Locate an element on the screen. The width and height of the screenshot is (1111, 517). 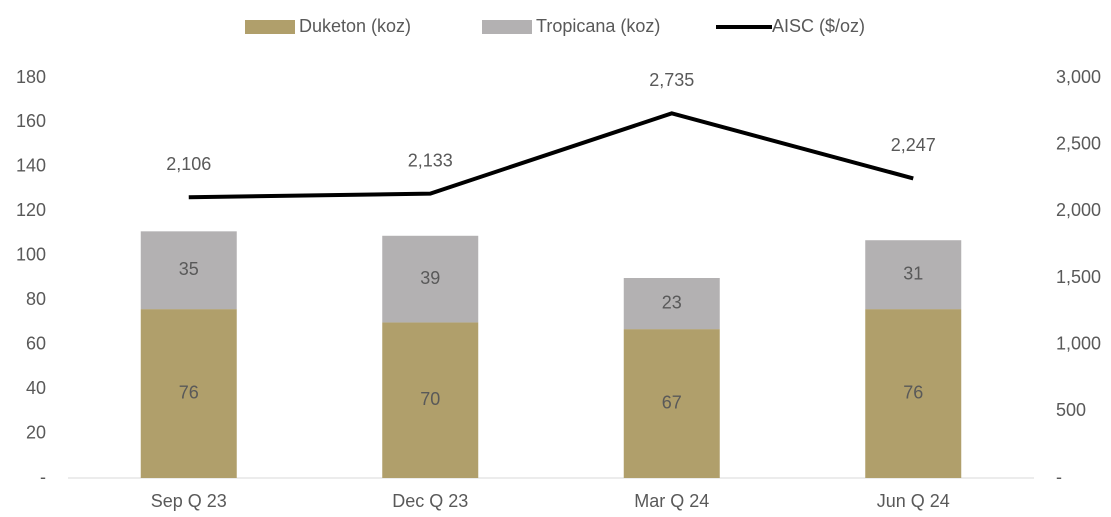
x-tick-label: Jun Q 24 is located at coordinates (913, 501).